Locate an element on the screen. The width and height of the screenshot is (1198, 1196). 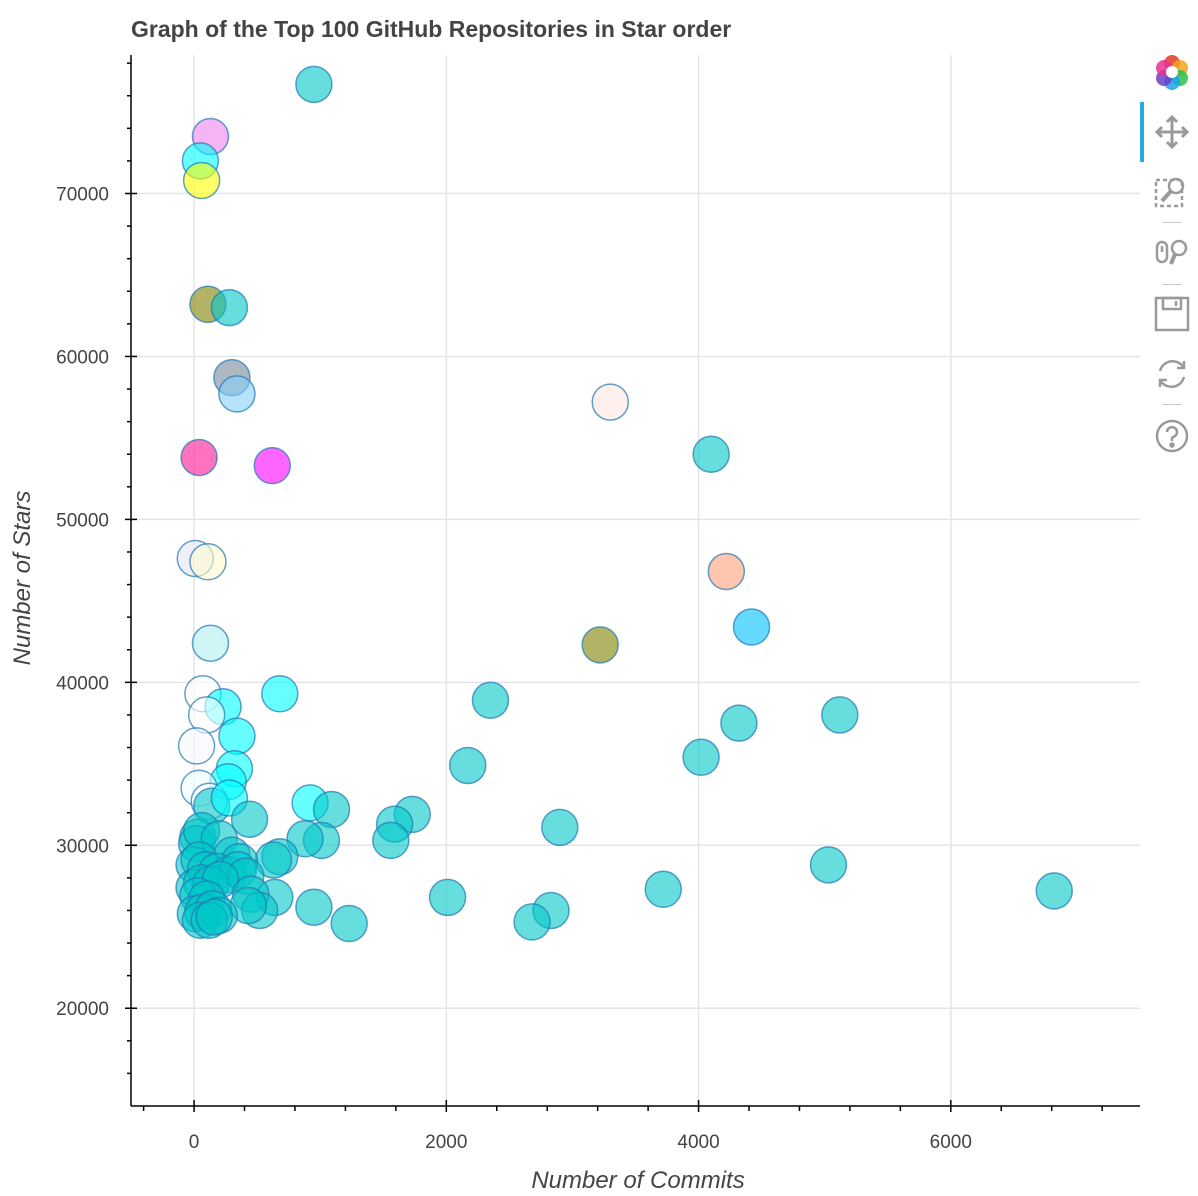
x-tick-label: 6000 is located at coordinates (951, 1142).